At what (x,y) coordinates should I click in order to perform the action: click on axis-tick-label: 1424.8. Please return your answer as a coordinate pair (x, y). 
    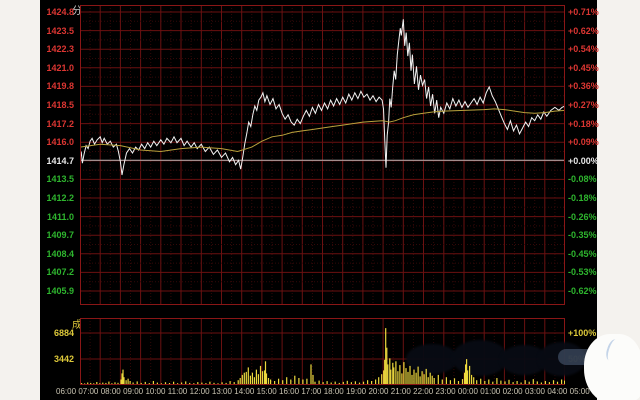
    Looking at the image, I should click on (60, 12).